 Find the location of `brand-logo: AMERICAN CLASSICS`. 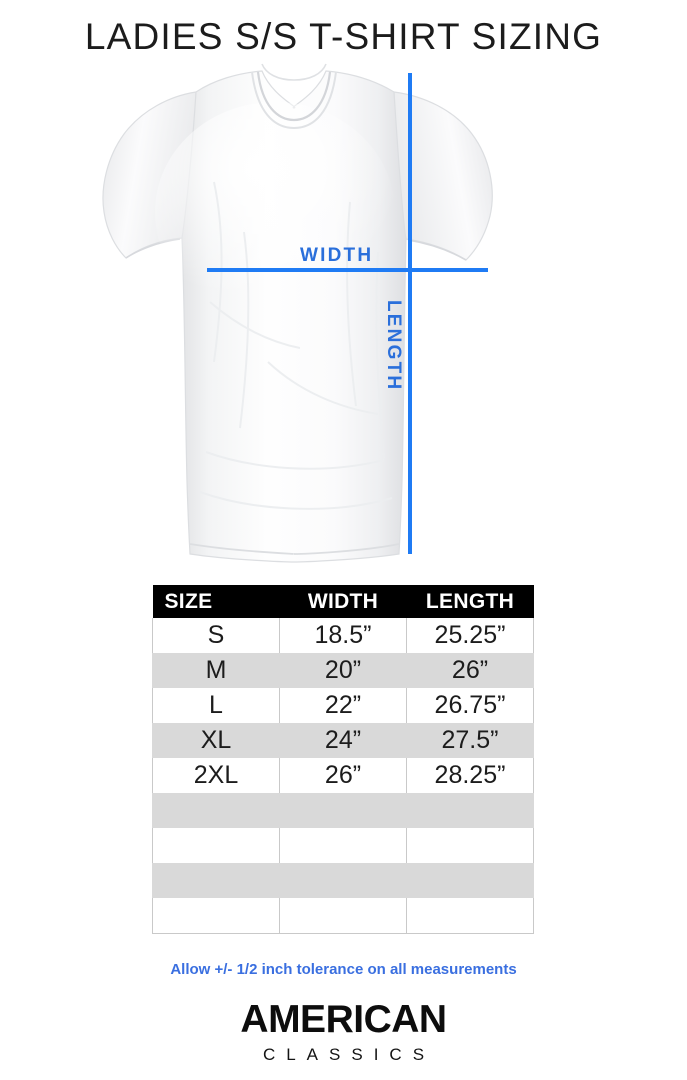

brand-logo: AMERICAN CLASSICS is located at coordinates (343, 1031).